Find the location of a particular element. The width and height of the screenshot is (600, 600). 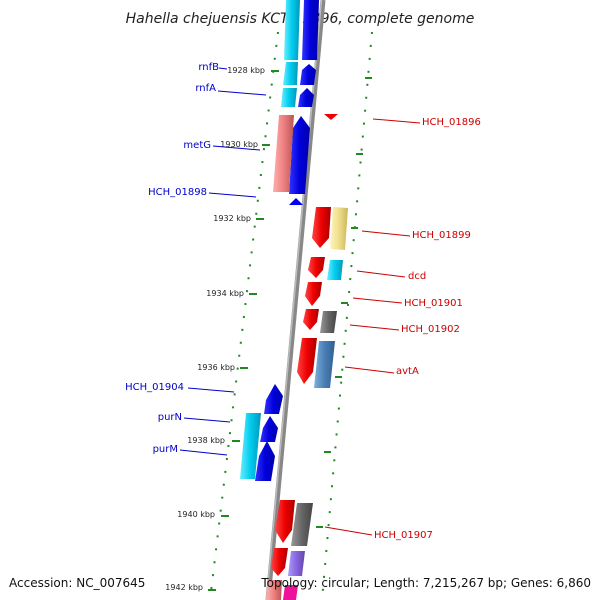

label-HCH_01896: HCH_01896 is located at coordinates (451, 122).